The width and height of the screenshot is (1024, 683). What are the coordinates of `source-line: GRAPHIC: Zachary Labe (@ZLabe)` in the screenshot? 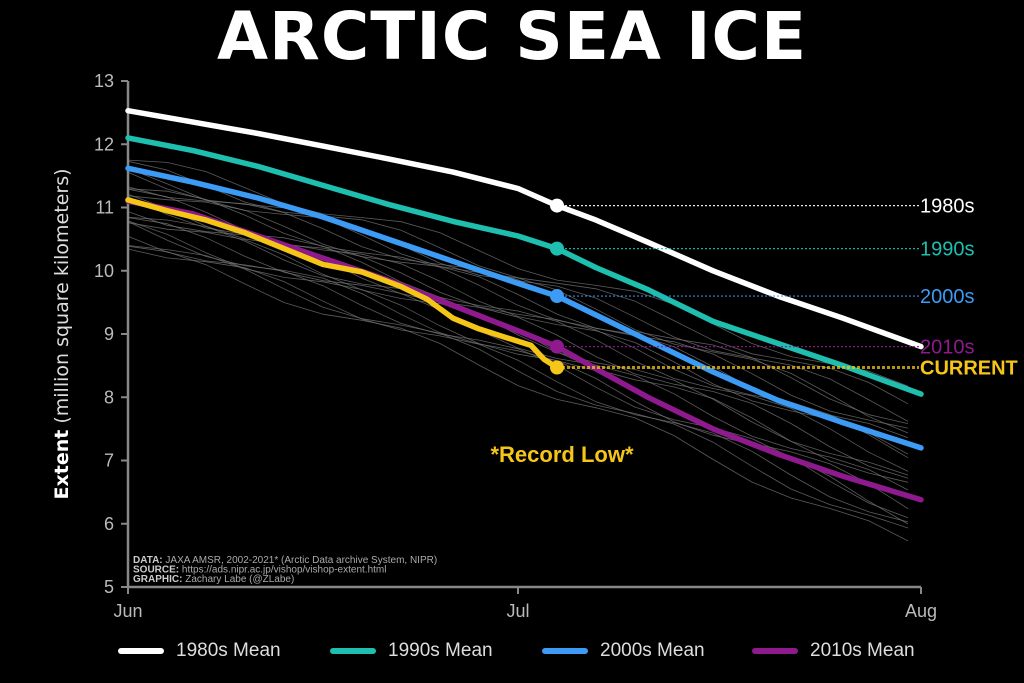 It's located at (213, 579).